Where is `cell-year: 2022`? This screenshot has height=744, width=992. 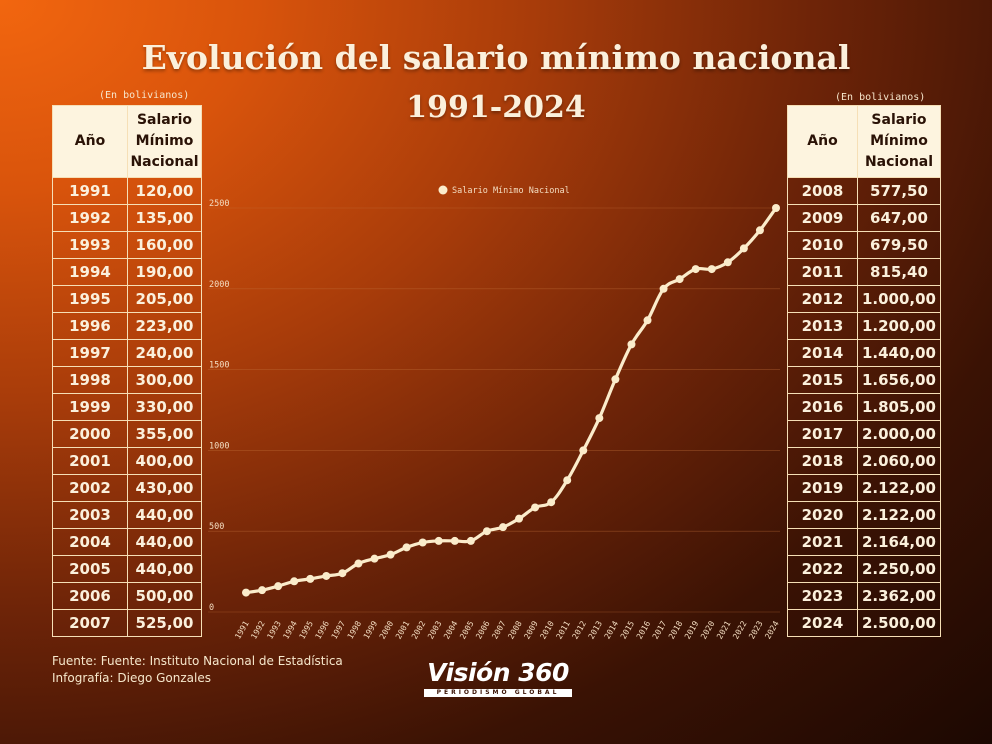 cell-year: 2022 is located at coordinates (822, 569).